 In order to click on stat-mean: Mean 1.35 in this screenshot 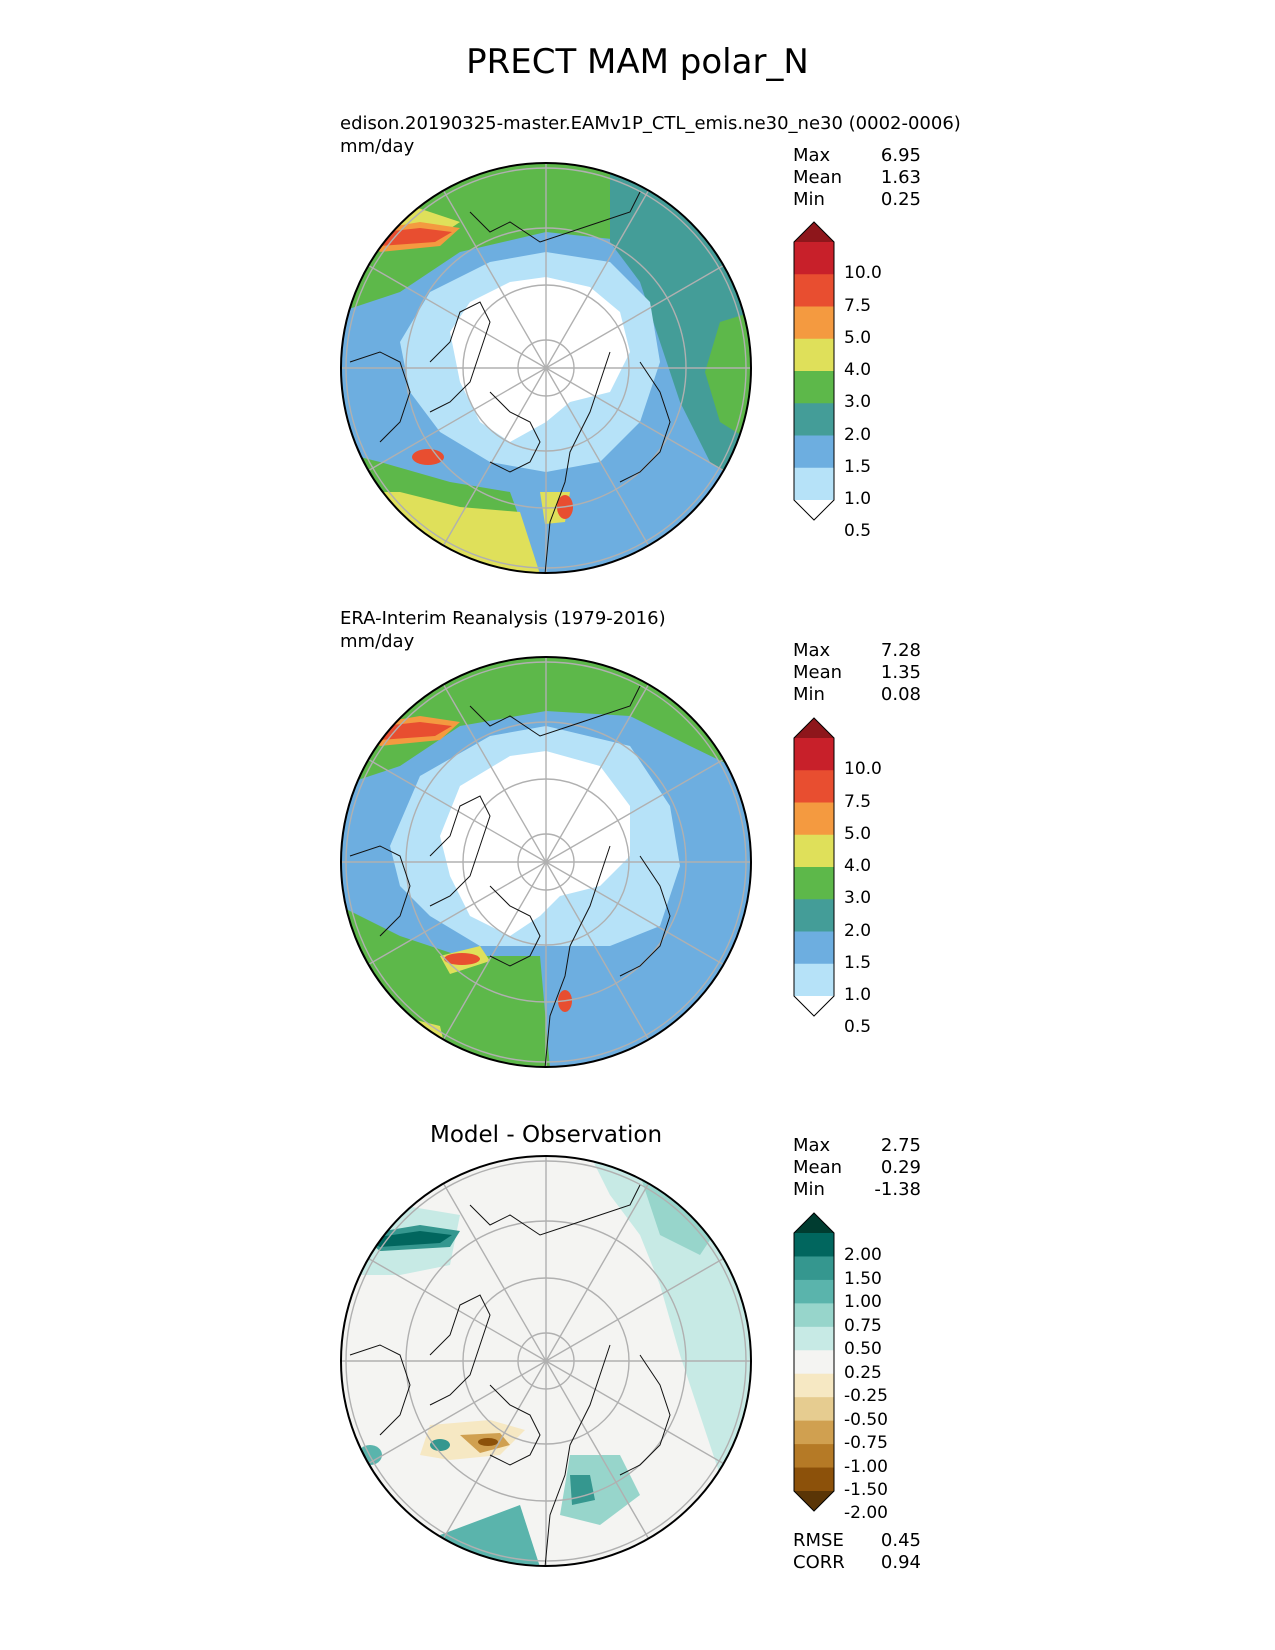, I will do `click(857, 672)`.